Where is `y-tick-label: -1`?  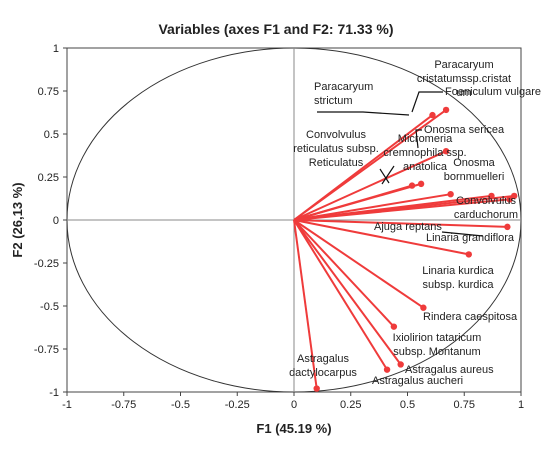
y-tick-label: -1 is located at coordinates (54, 393).